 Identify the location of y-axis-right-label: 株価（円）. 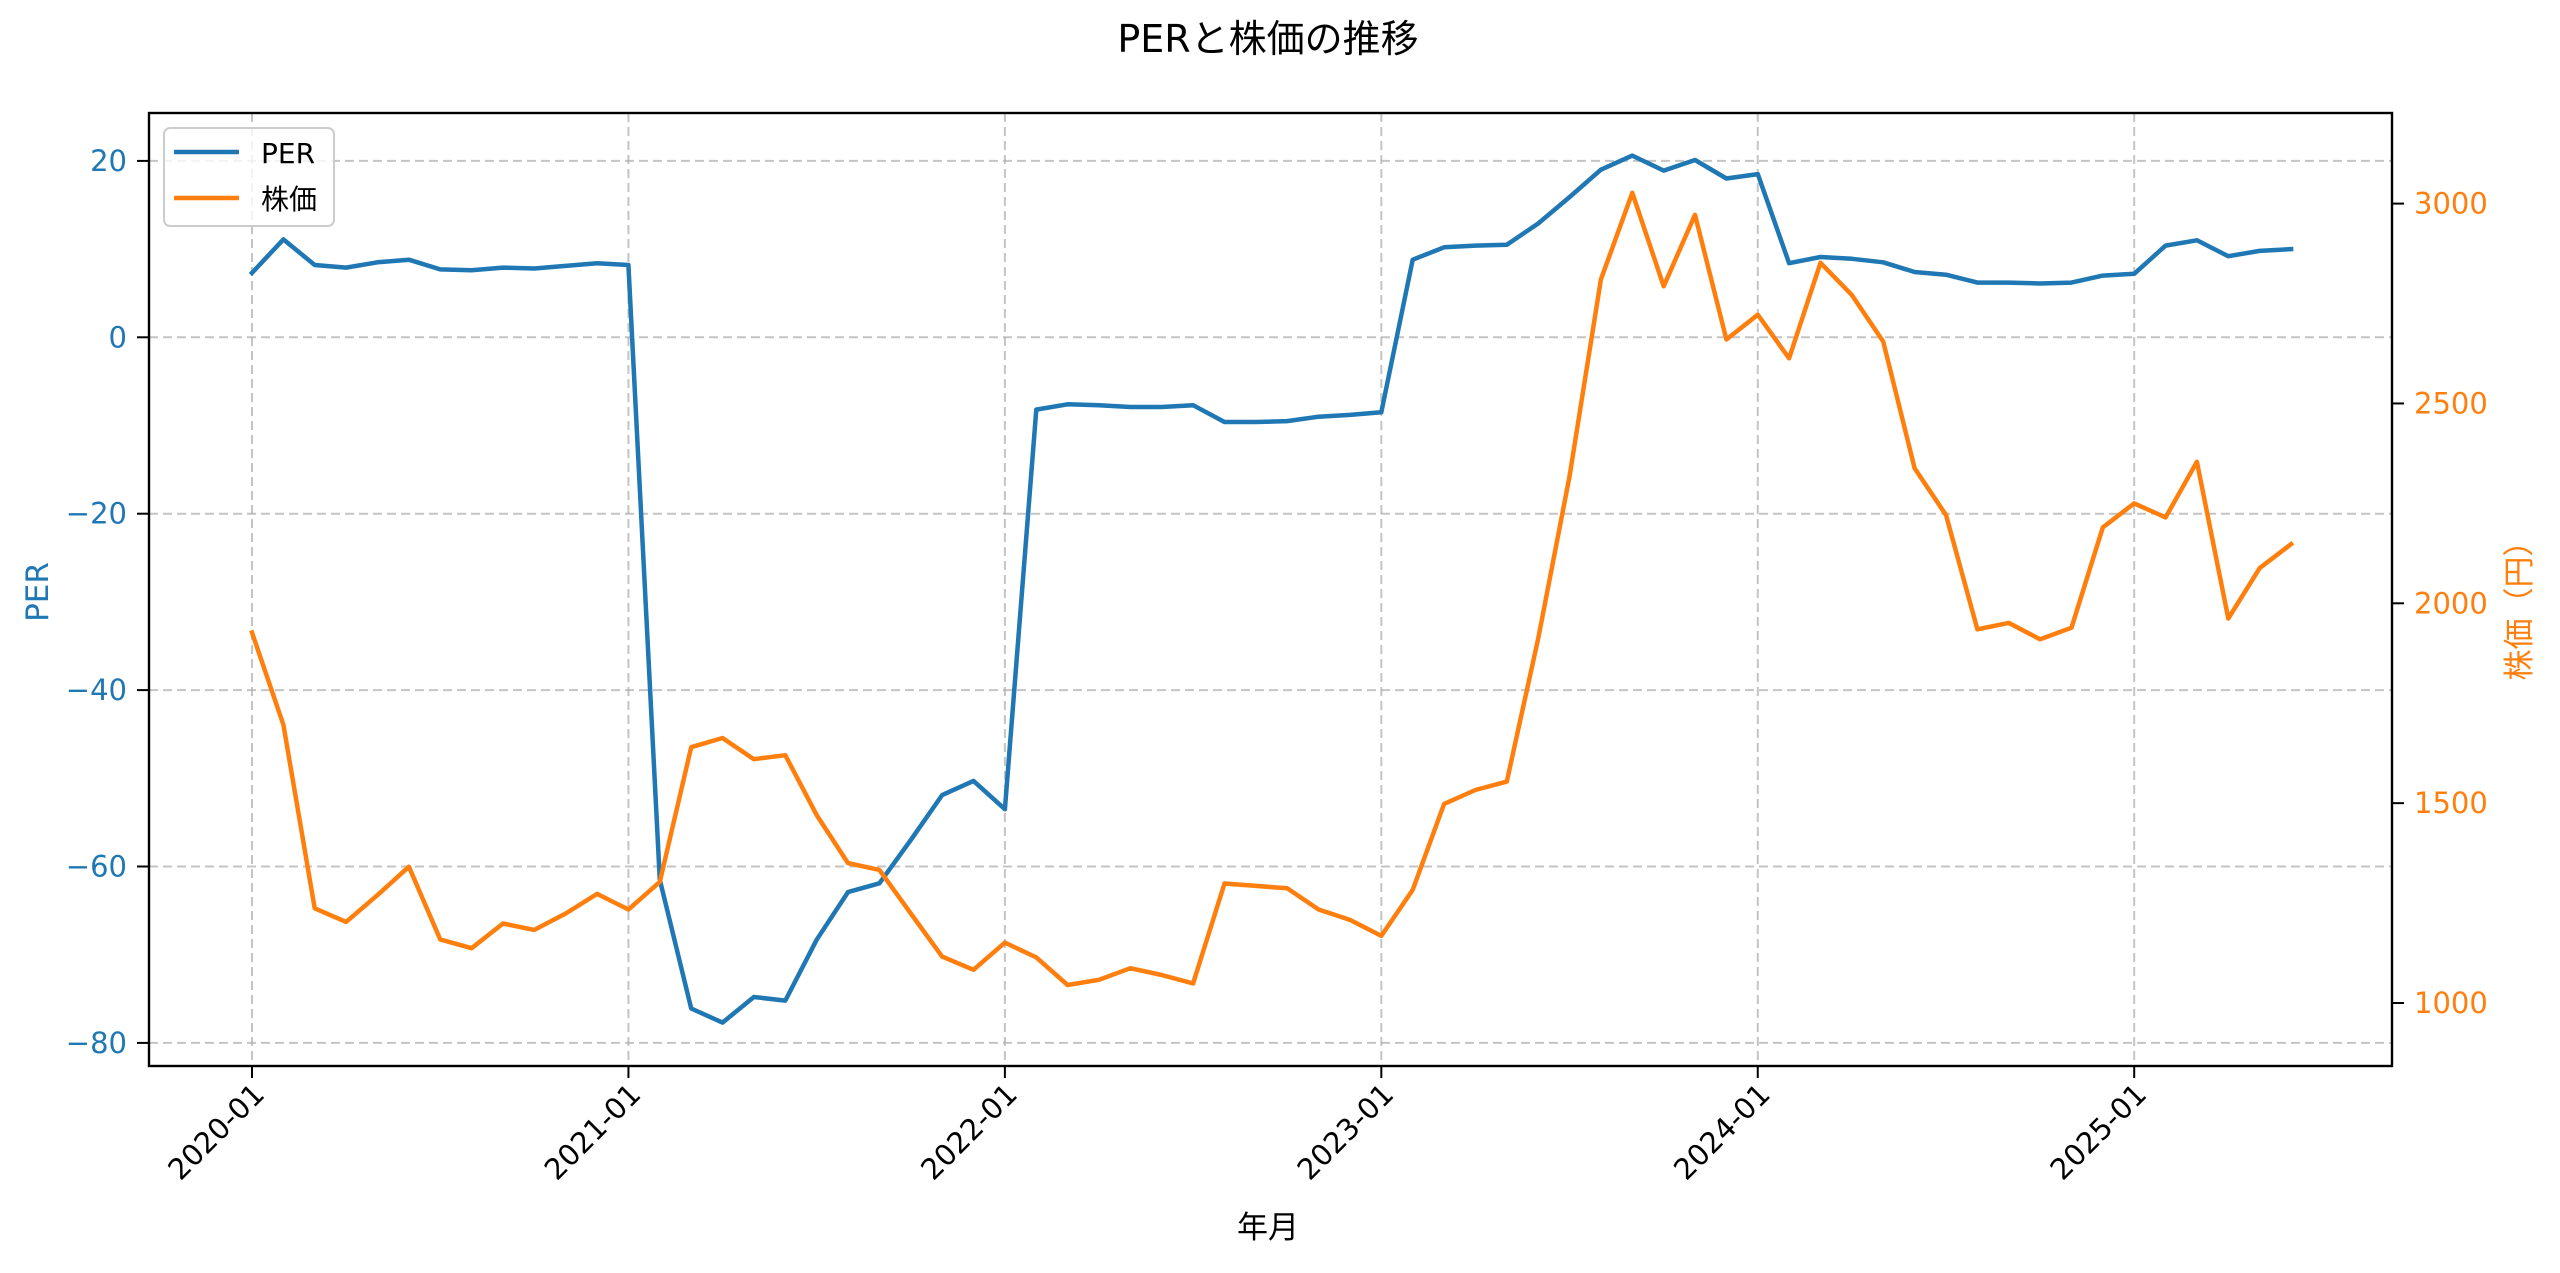
(2520, 603).